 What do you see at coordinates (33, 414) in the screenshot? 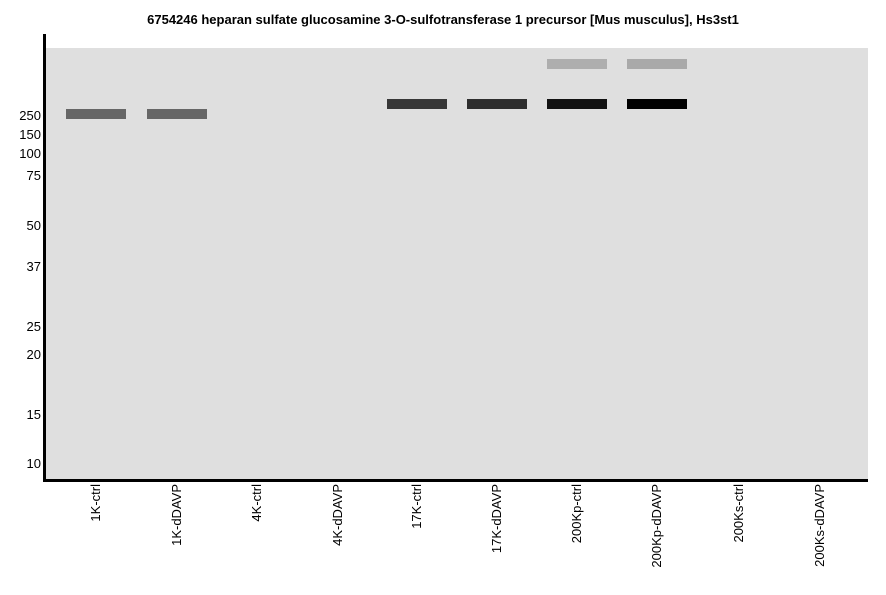
I see `y-tick-15: 15` at bounding box center [33, 414].